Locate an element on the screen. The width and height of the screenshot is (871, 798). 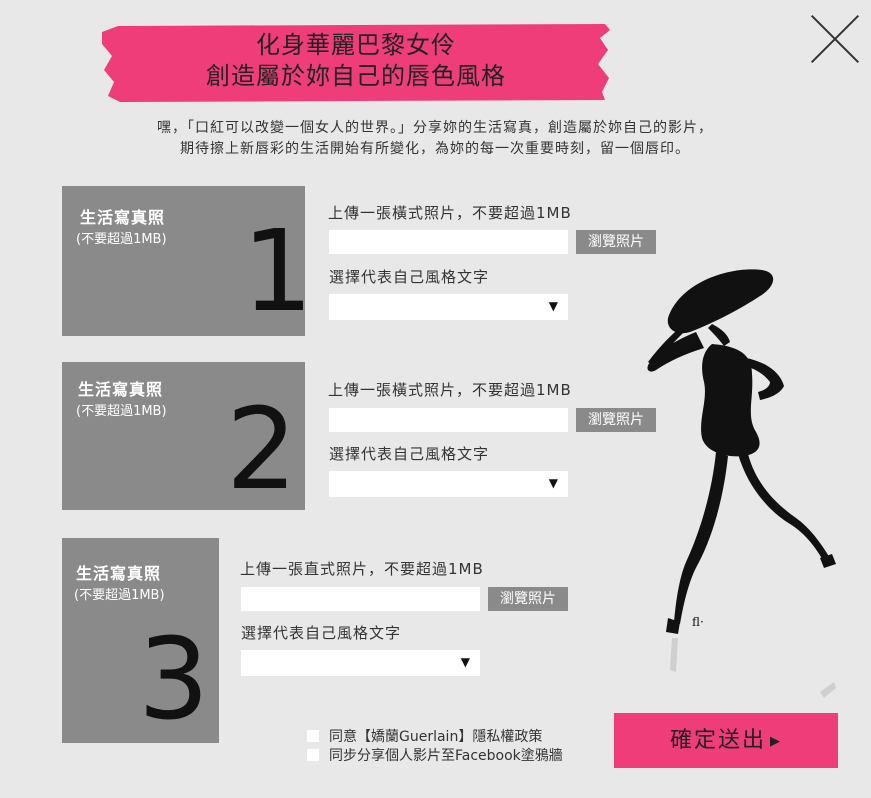
header-banner: 化身華麗巴黎女伶 創造屬於妳自己的唇色風格 is located at coordinates (356, 62).